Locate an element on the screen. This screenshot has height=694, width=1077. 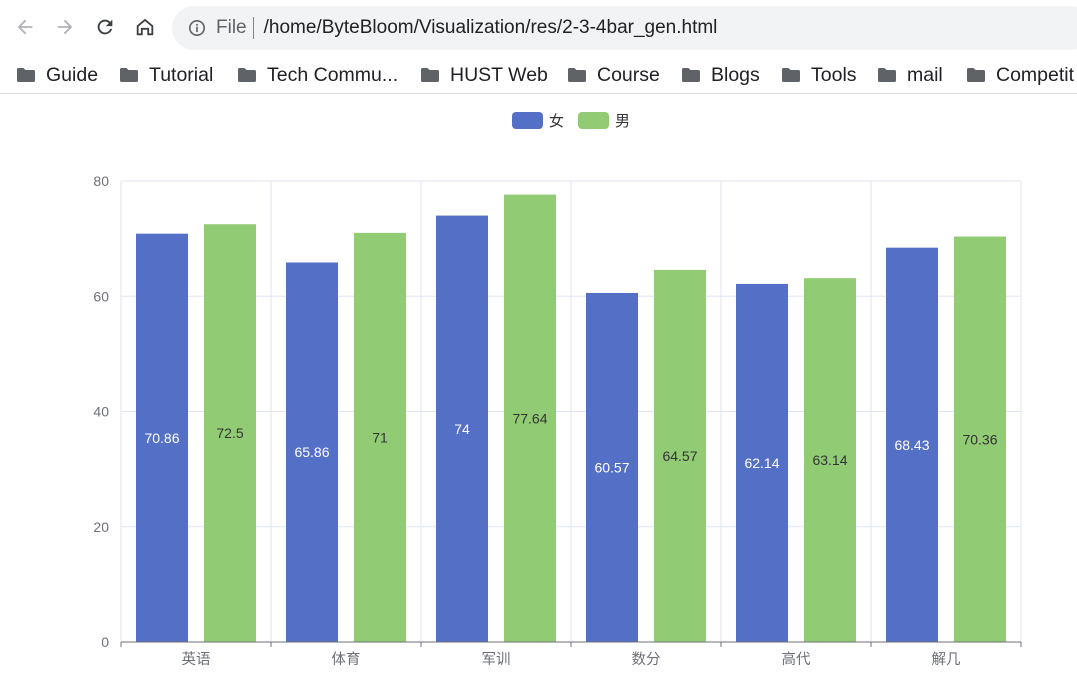
bar-value-label: 64.57 is located at coordinates (679, 456).